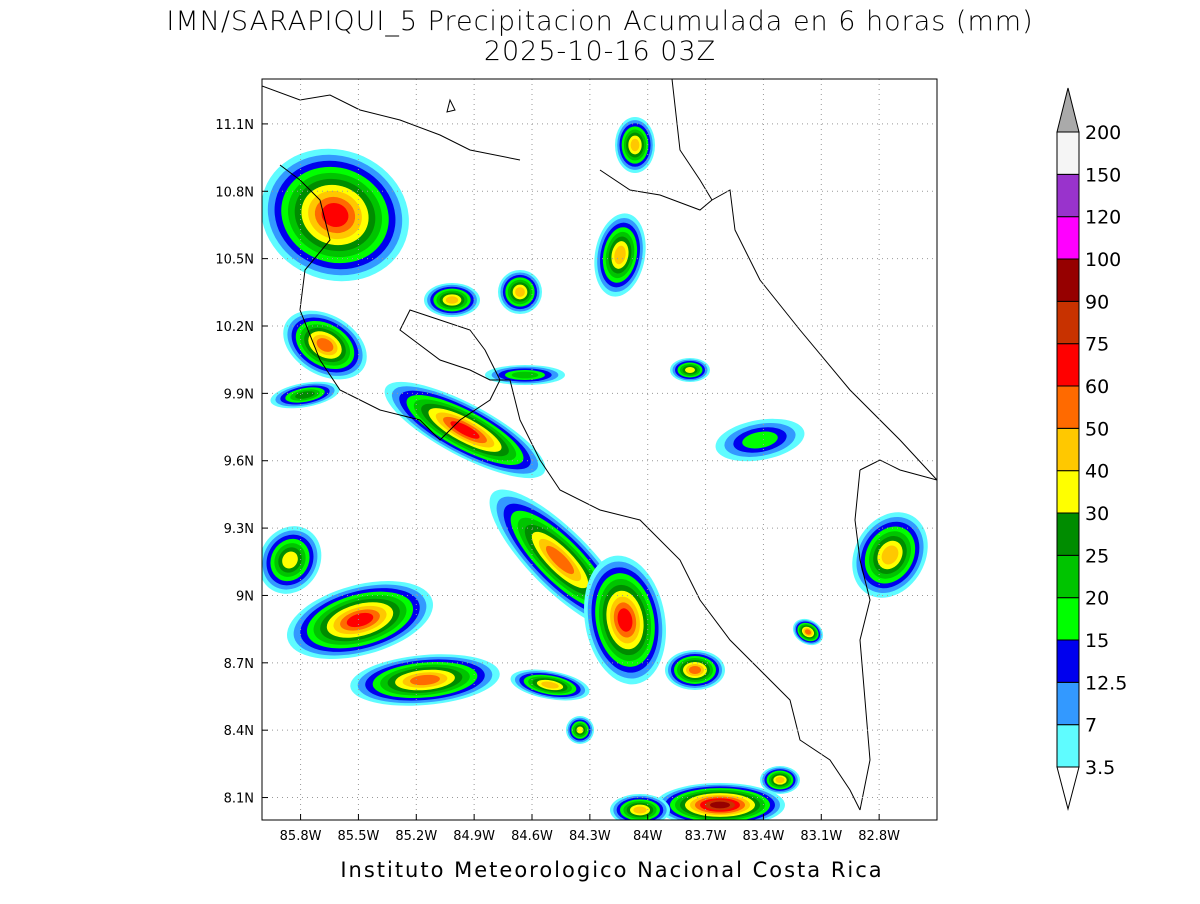 This screenshot has height=904, width=1200. Describe the element at coordinates (359, 836) in the screenshot. I see `x-tick-label: 85.5W` at that location.